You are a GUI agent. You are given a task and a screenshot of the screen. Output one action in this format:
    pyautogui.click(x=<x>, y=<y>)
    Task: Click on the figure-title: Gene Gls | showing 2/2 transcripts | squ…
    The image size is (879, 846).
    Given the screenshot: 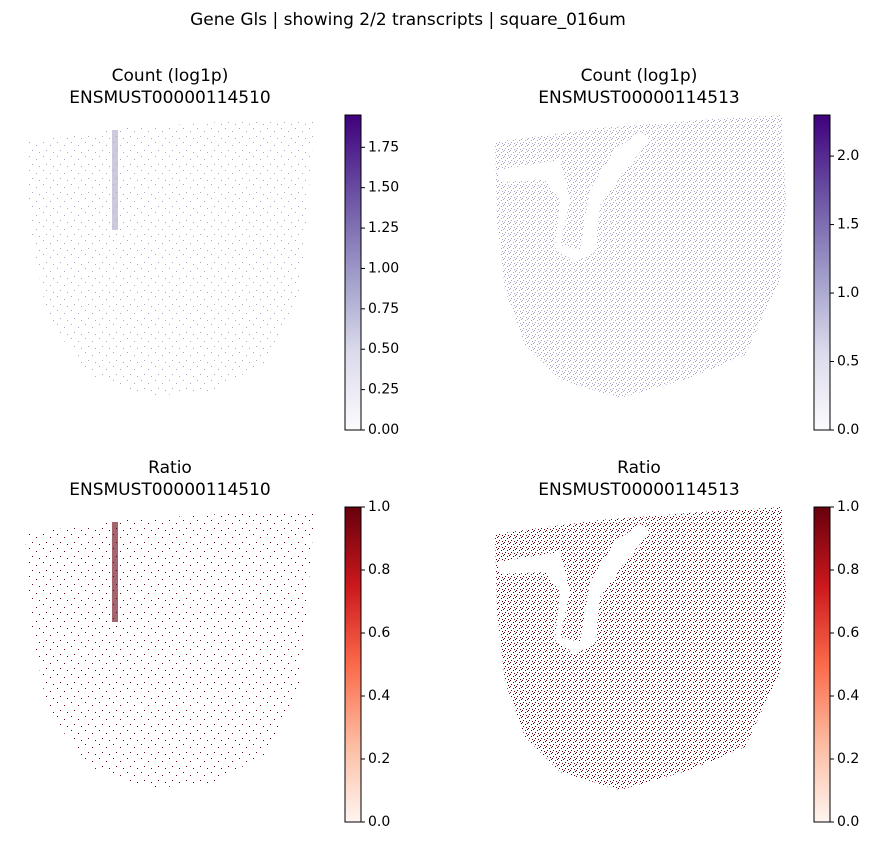 What is the action you would take?
    pyautogui.click(x=408, y=20)
    